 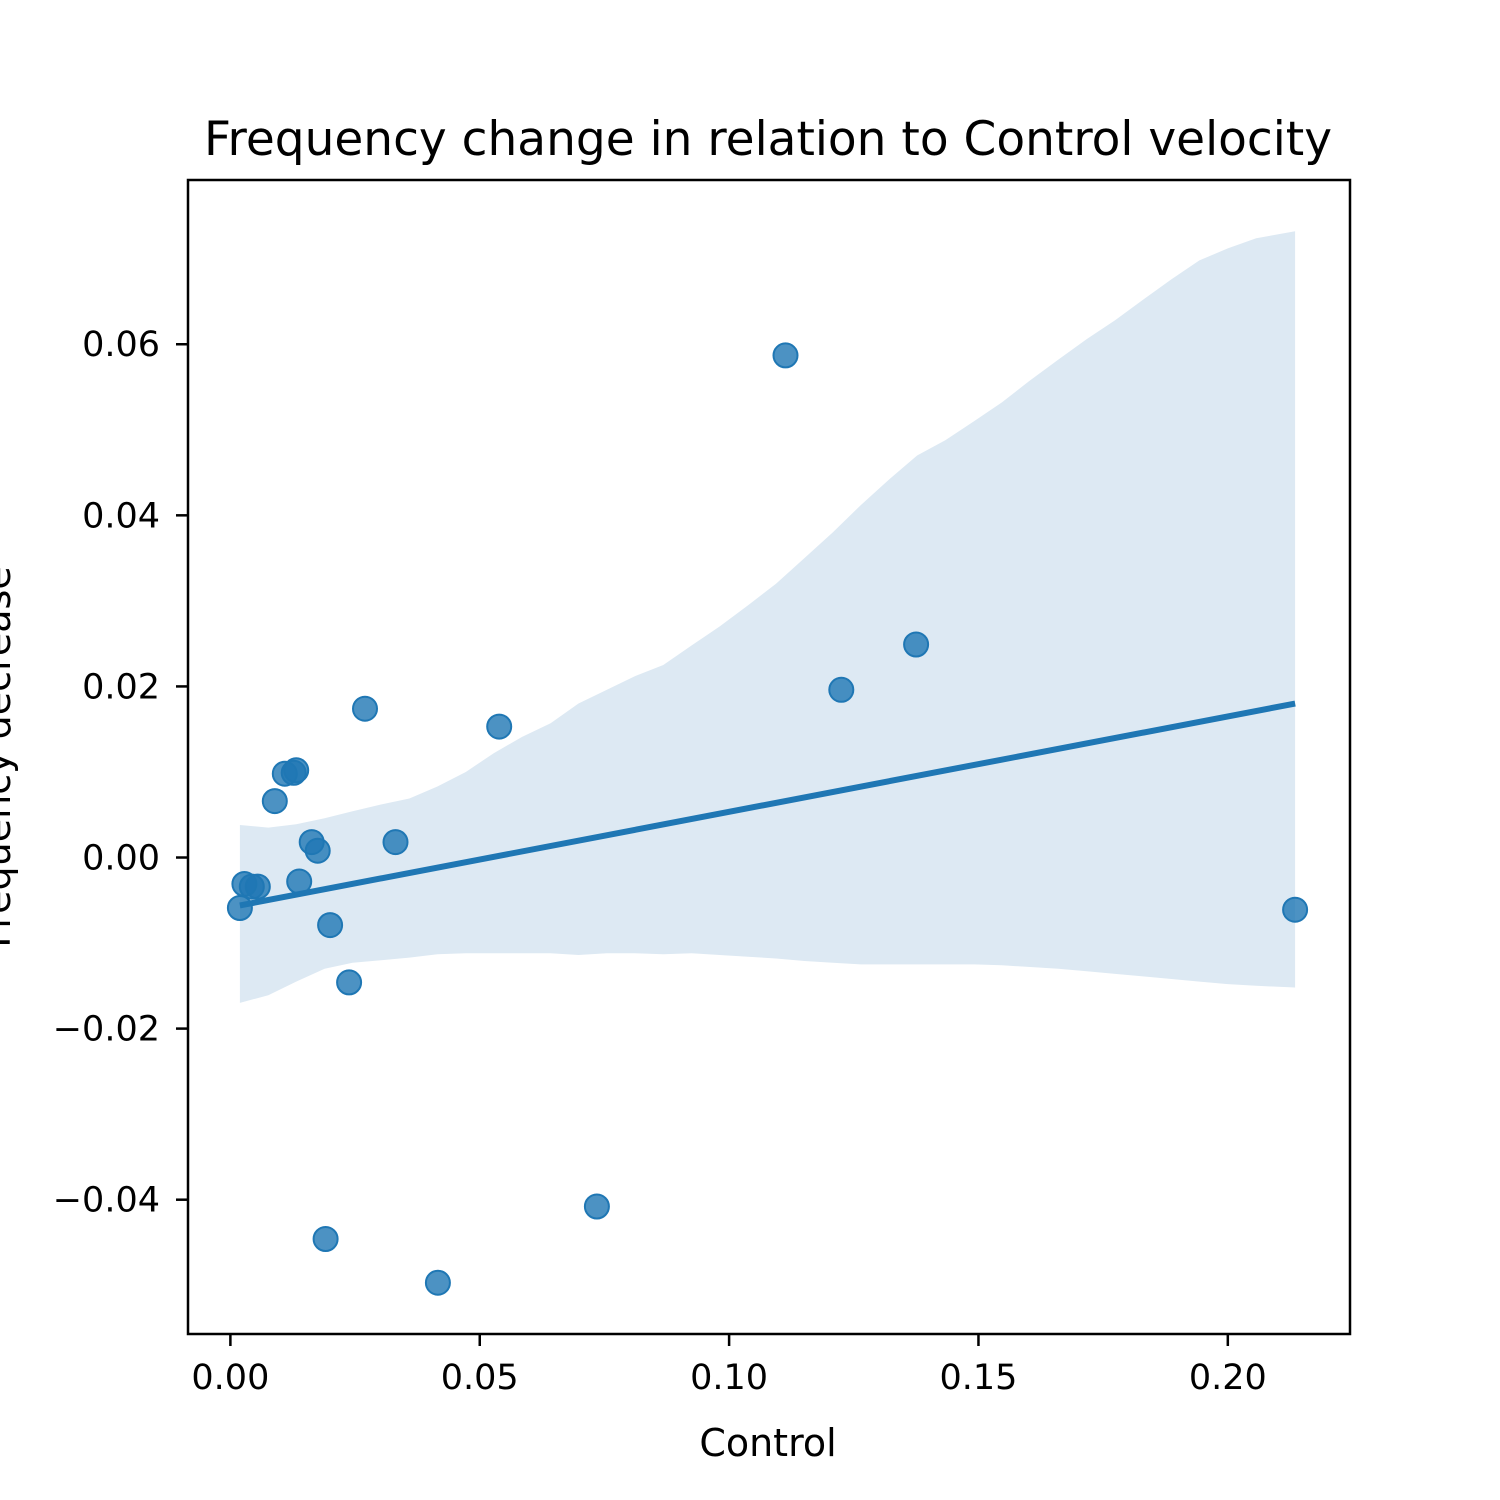 I want to click on x-tick-label: 0.20, so click(x=1228, y=1378).